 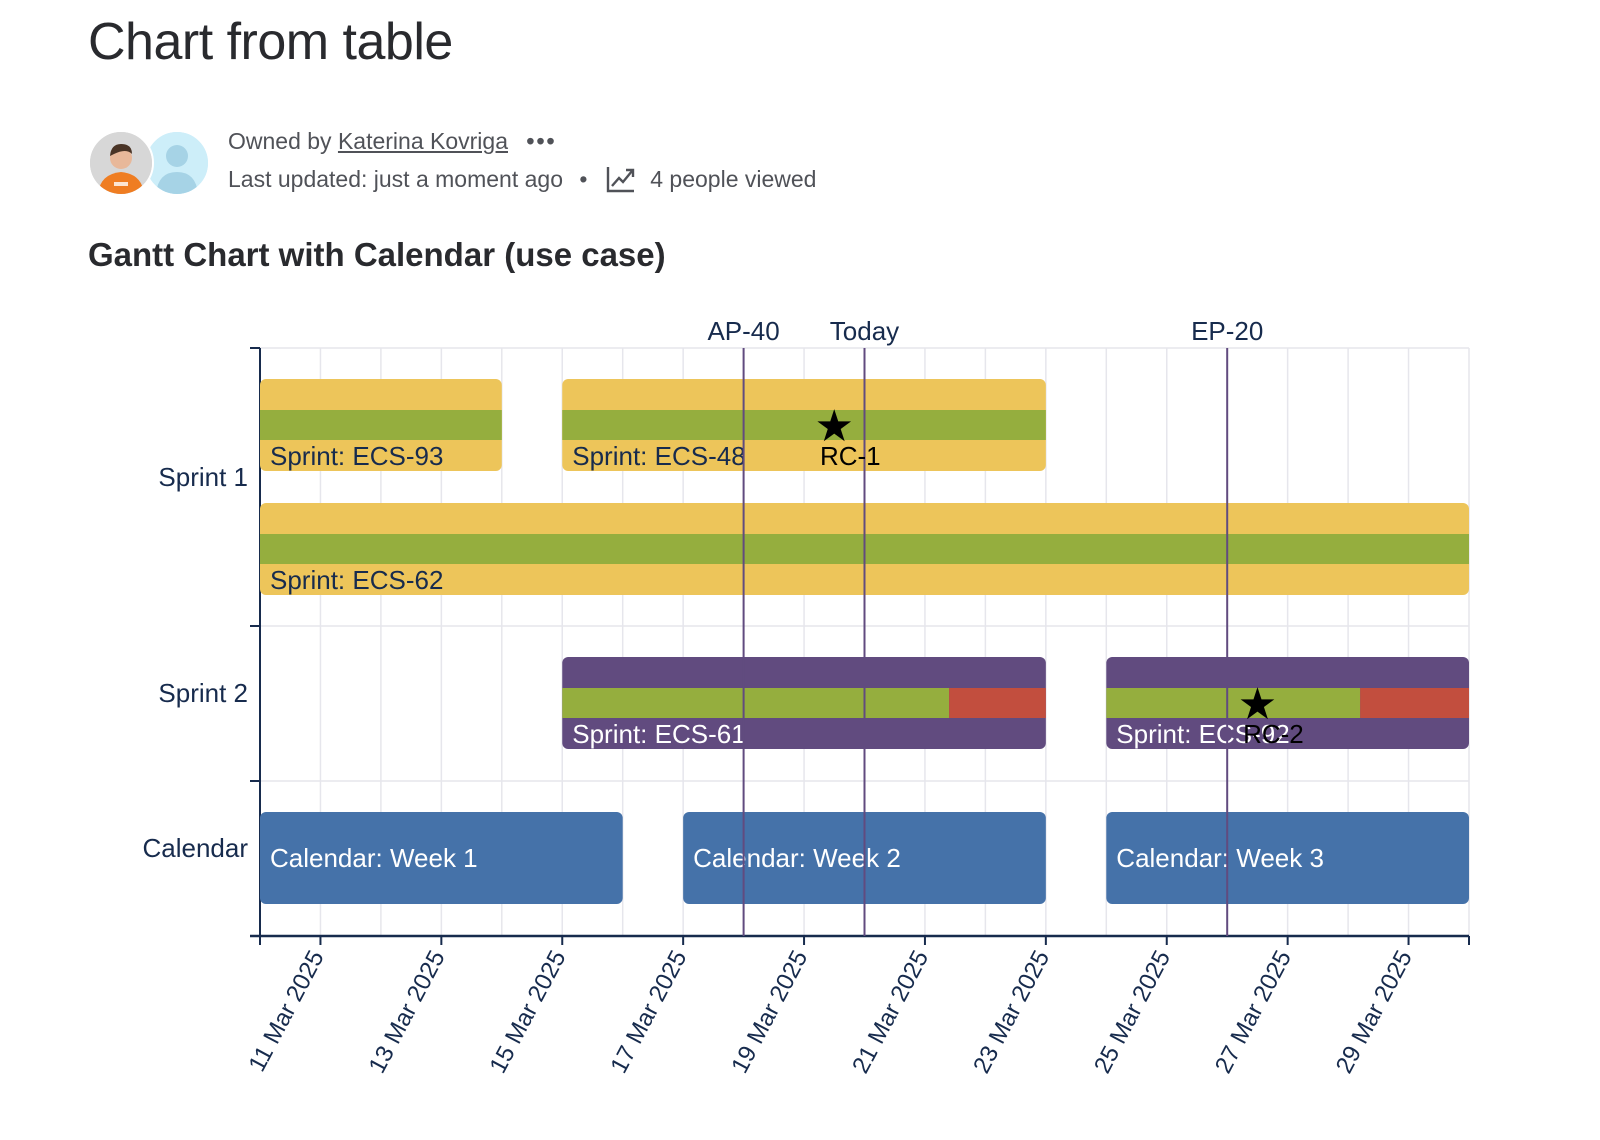 What do you see at coordinates (1273, 734) in the screenshot?
I see `milestone-label: RC-2` at bounding box center [1273, 734].